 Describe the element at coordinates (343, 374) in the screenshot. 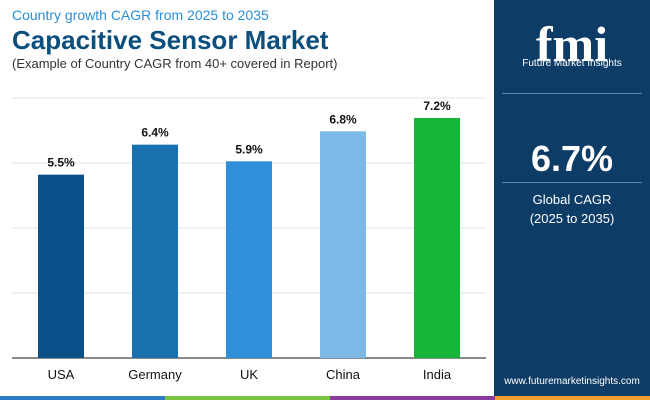

I see `x-tick-label: China` at that location.